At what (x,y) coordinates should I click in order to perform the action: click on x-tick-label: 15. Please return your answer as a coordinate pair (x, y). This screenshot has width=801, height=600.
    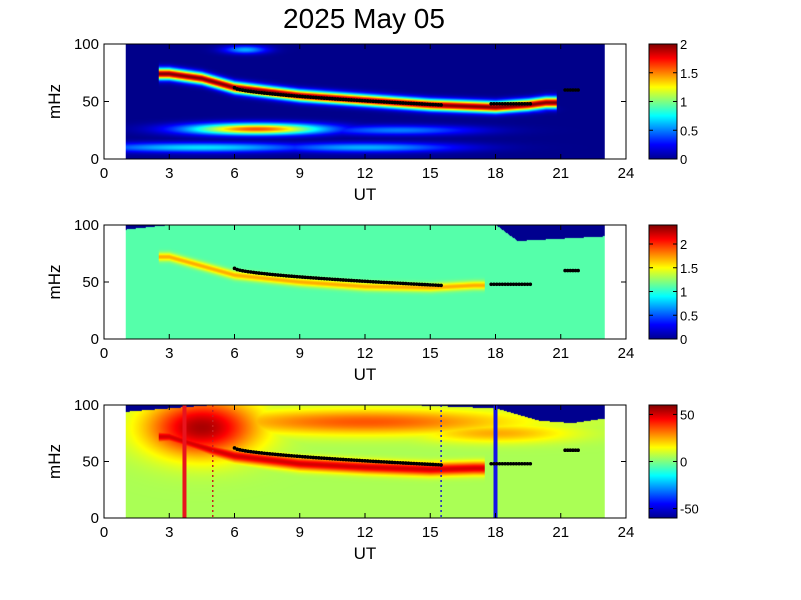
    Looking at the image, I should click on (430, 353).